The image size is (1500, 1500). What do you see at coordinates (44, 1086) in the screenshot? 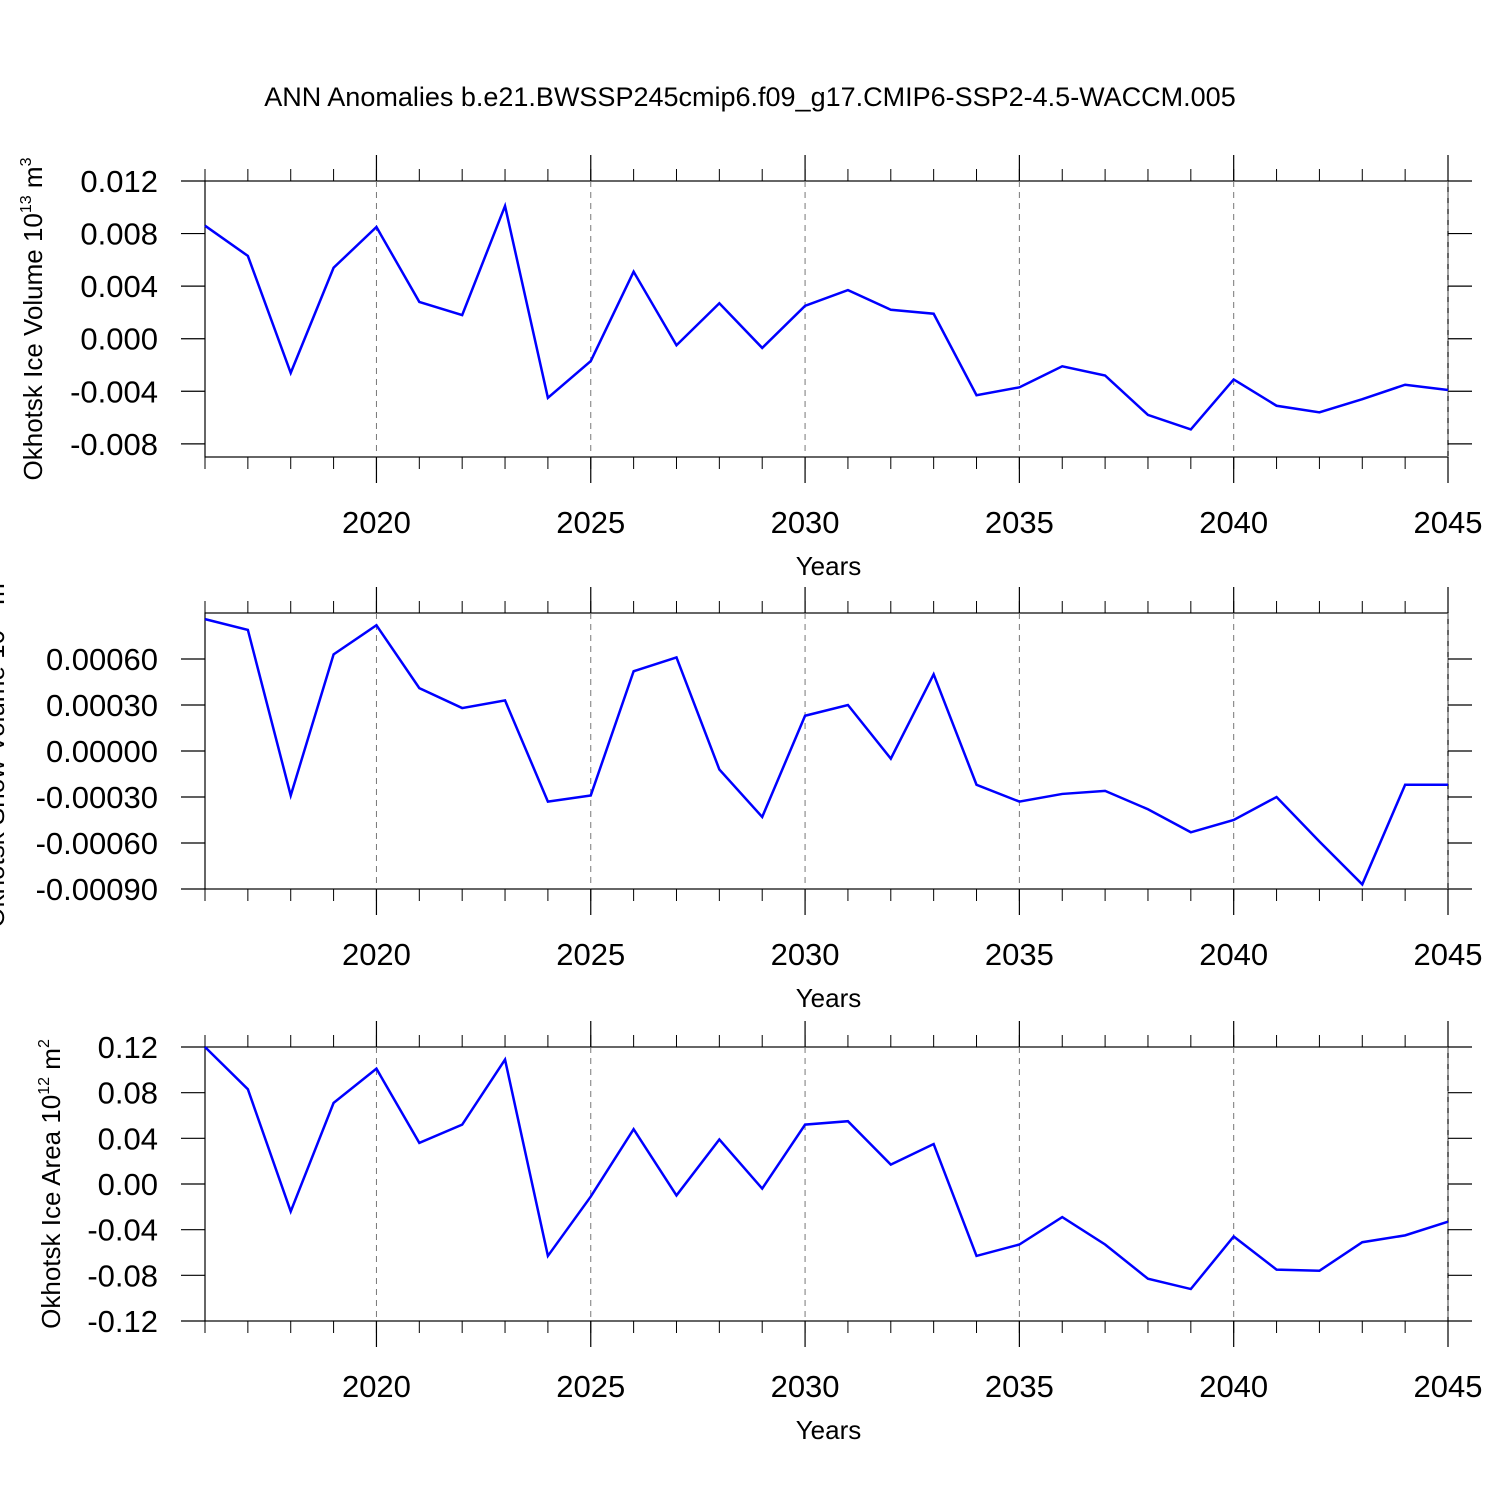
I see `y-axis-label-exponent: 12` at bounding box center [44, 1086].